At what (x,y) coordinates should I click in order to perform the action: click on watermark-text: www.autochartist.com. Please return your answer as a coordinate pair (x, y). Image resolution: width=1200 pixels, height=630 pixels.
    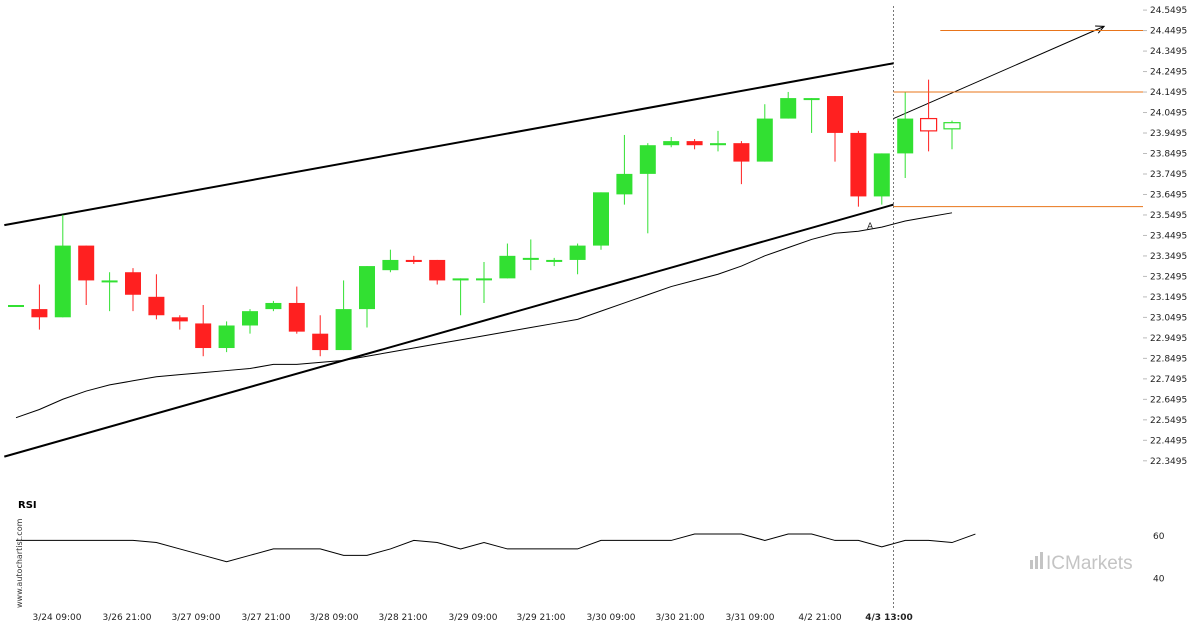
    Looking at the image, I should click on (19, 563).